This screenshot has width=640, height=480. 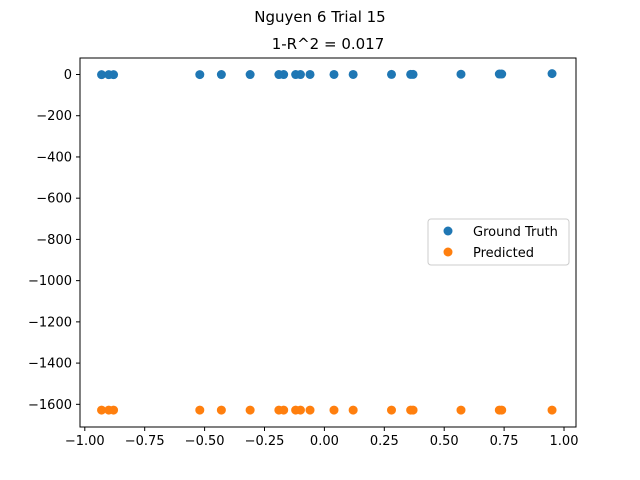 I want to click on y-axis: 0 −200 −400 −600 −800 −1000 −1200 −1400 −1600, so click(x=54, y=240).